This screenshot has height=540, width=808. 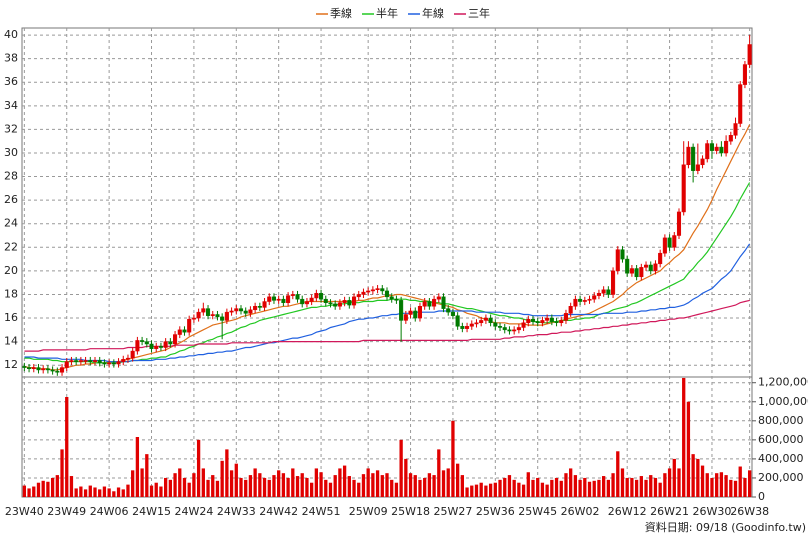 What do you see at coordinates (11, 246) in the screenshot?
I see `y-tick-label: 22` at bounding box center [11, 246].